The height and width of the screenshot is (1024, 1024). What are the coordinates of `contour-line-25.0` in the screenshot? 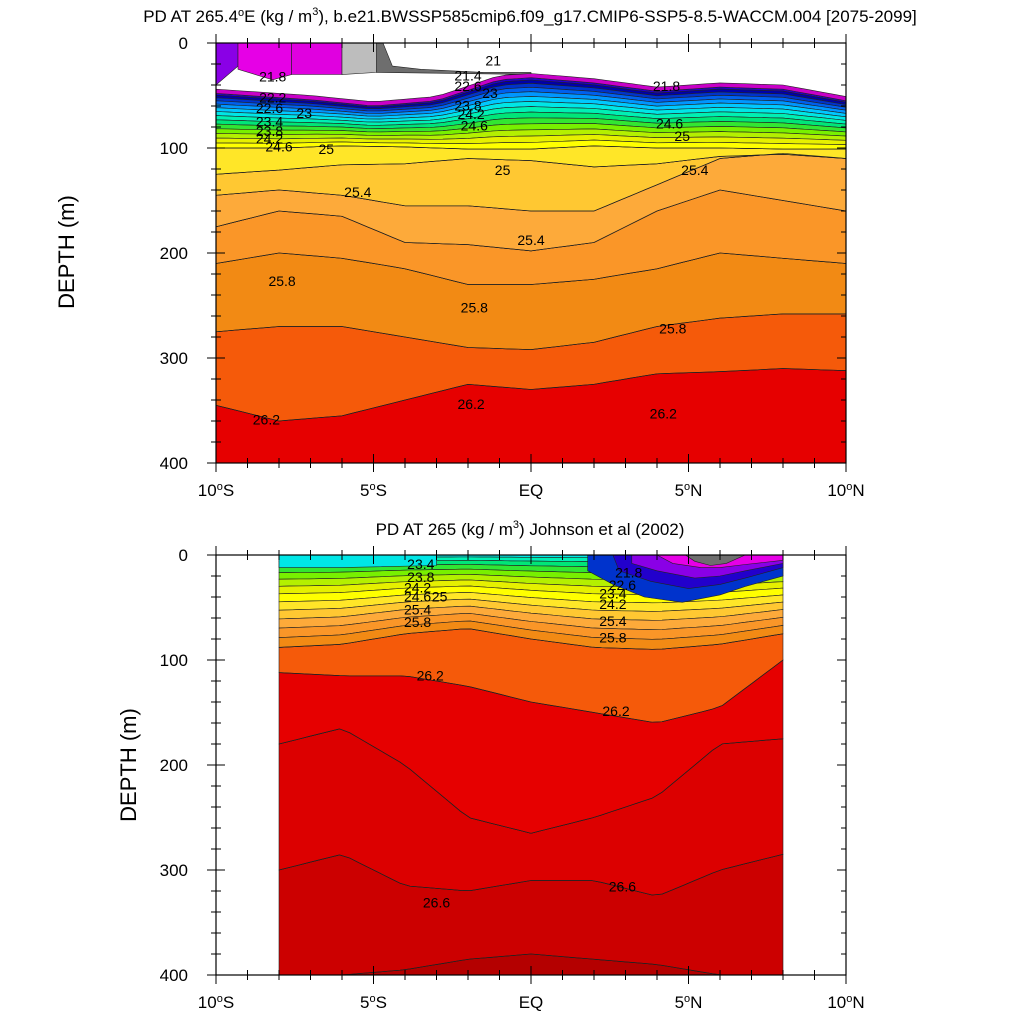 It's located at (531, 147).